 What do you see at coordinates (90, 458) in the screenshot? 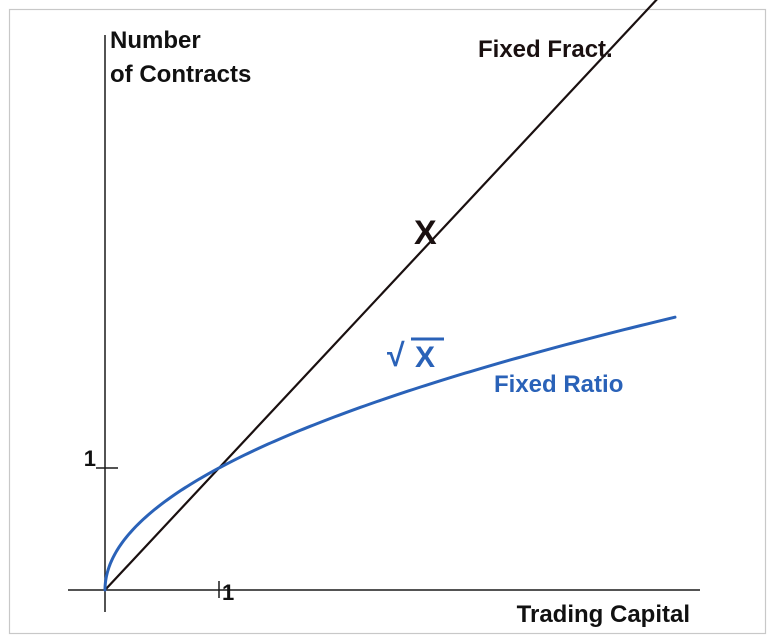
I see `y-tick-label-1: 1` at bounding box center [90, 458].